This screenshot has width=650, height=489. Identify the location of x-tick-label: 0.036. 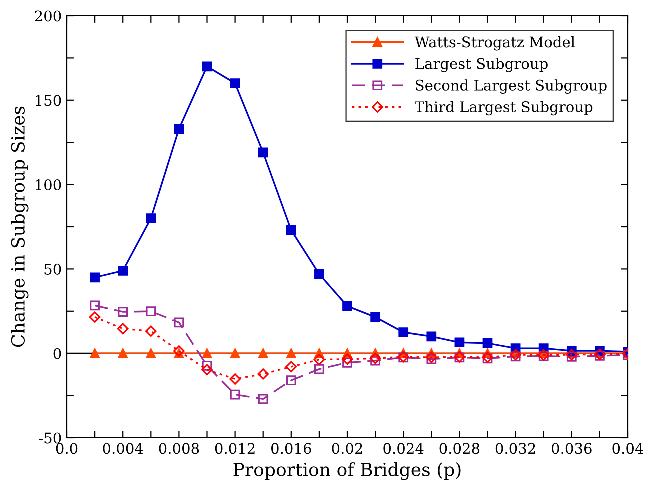
(572, 448).